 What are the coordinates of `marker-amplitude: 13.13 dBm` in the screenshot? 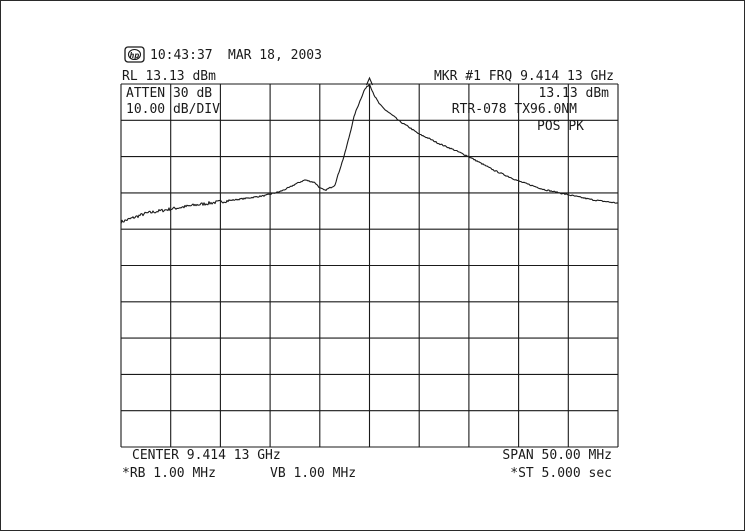 It's located at (574, 93).